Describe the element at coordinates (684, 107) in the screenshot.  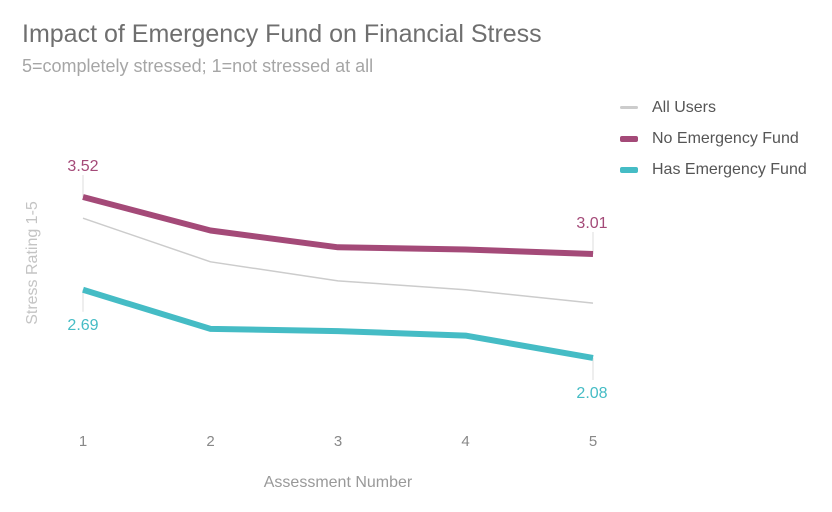
I see `legend-label: All Users` at that location.